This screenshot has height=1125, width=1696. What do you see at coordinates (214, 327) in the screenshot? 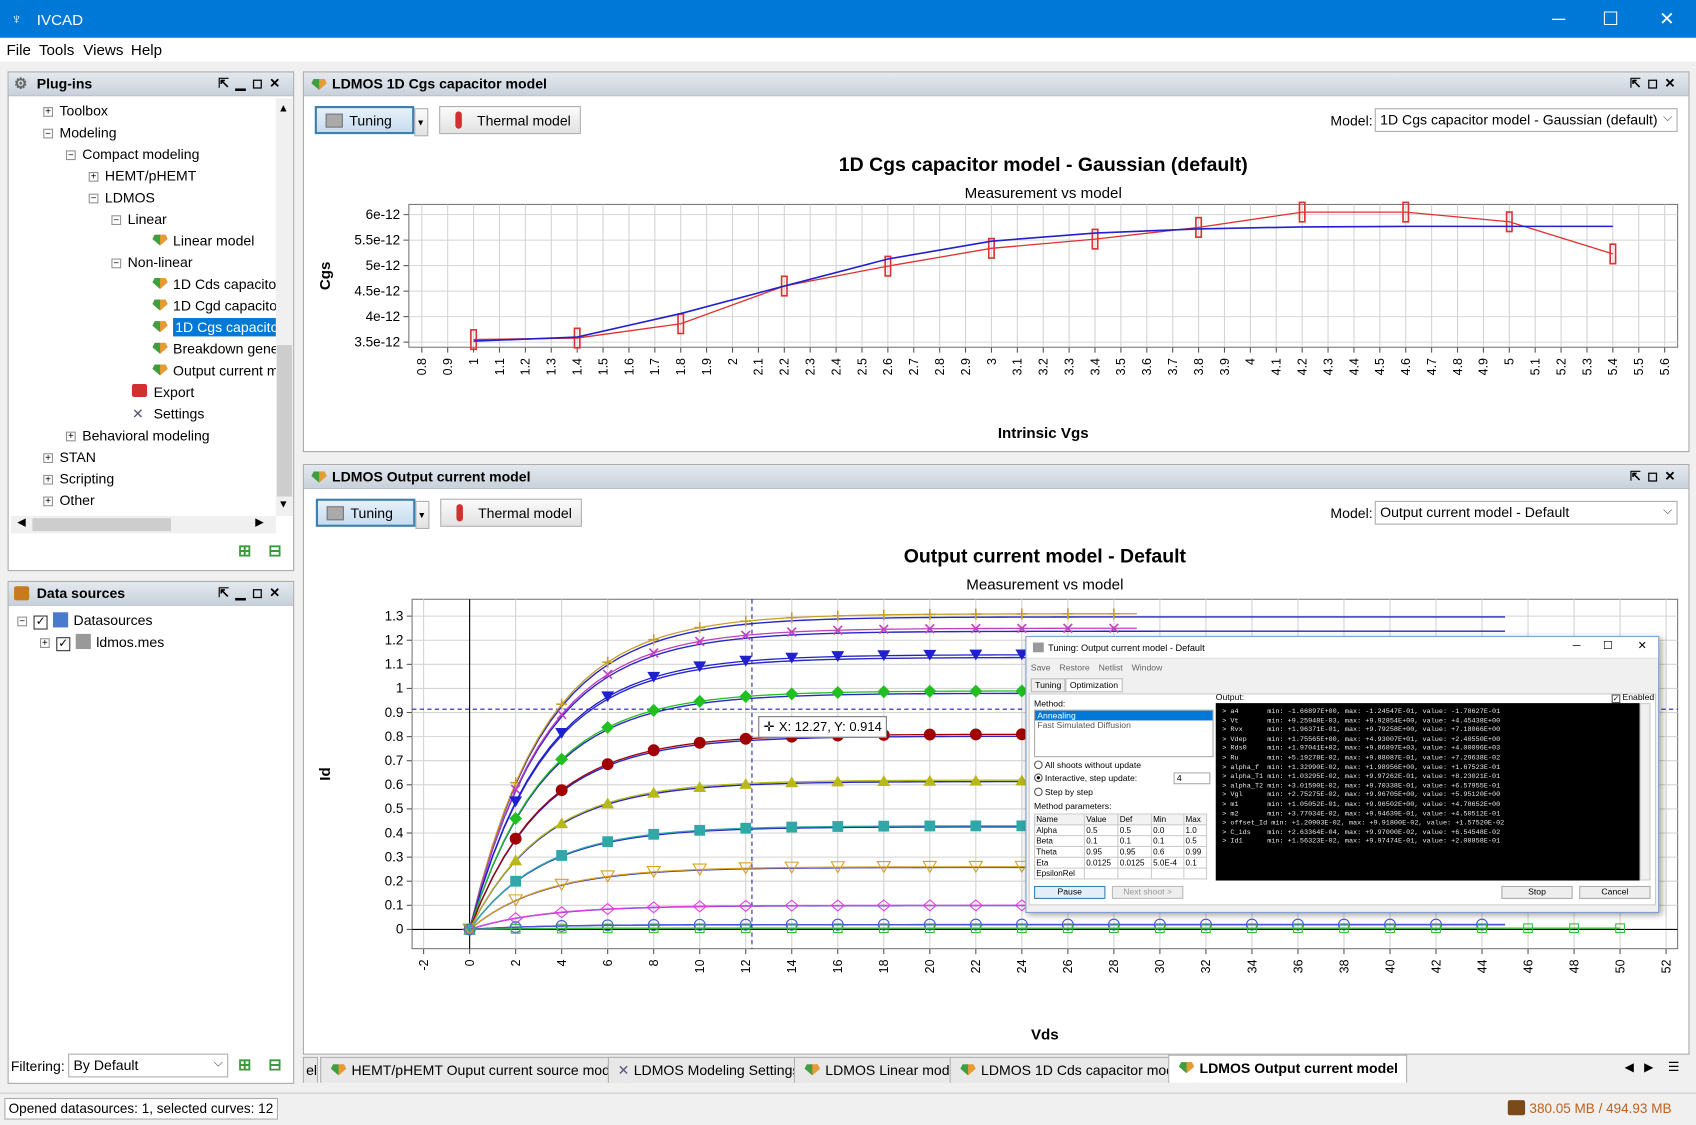
I see `tree-cgs: 1D Cgs capacitor` at bounding box center [214, 327].